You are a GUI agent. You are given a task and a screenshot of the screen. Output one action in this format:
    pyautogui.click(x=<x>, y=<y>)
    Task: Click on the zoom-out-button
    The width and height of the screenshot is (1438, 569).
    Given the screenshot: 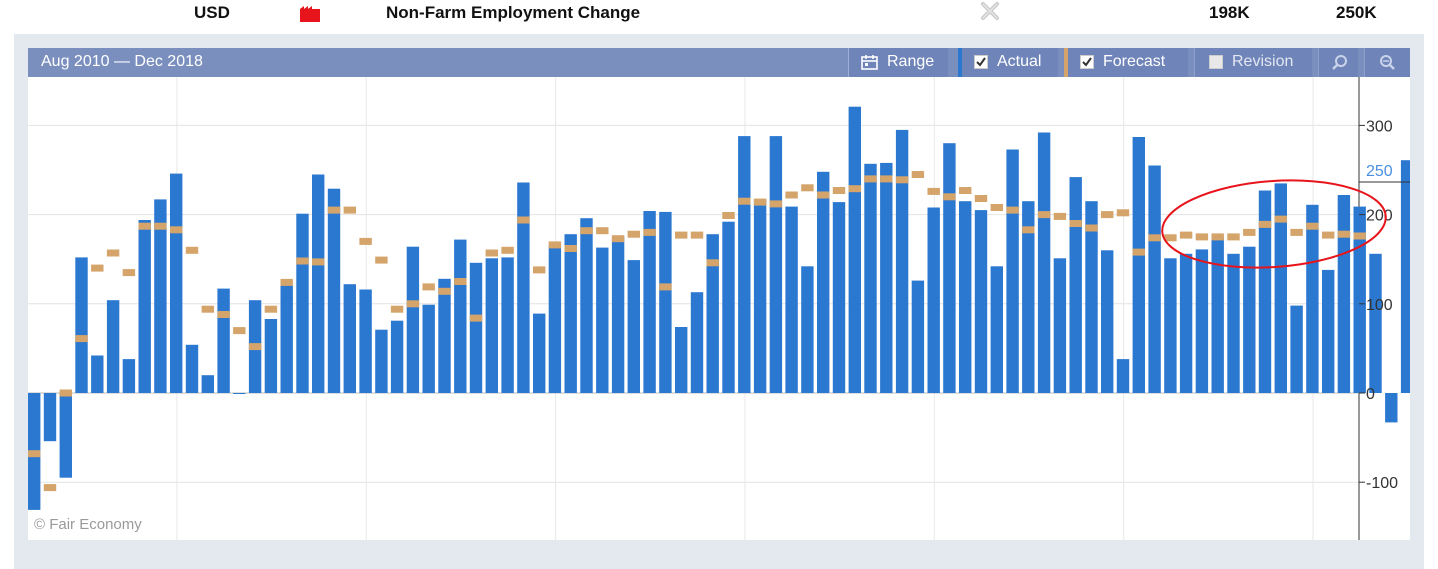 What is the action you would take?
    pyautogui.click(x=1387, y=62)
    